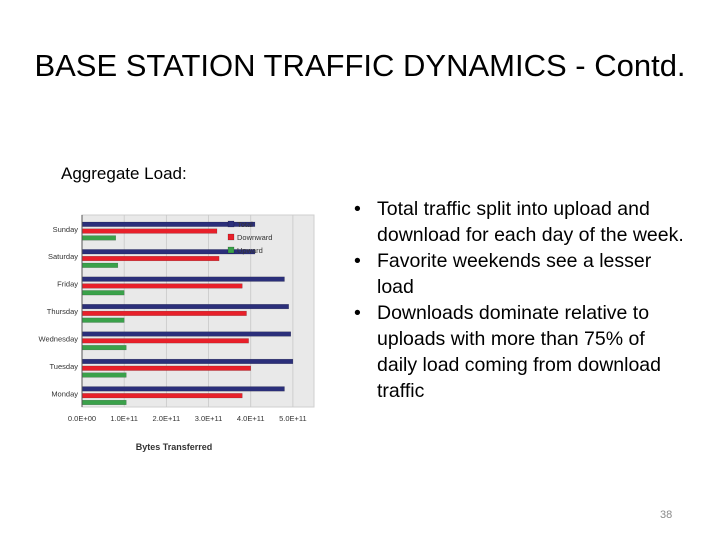 Image resolution: width=720 pixels, height=540 pixels. What do you see at coordinates (254, 237) in the screenshot?
I see `legend-label: Downward` at bounding box center [254, 237].